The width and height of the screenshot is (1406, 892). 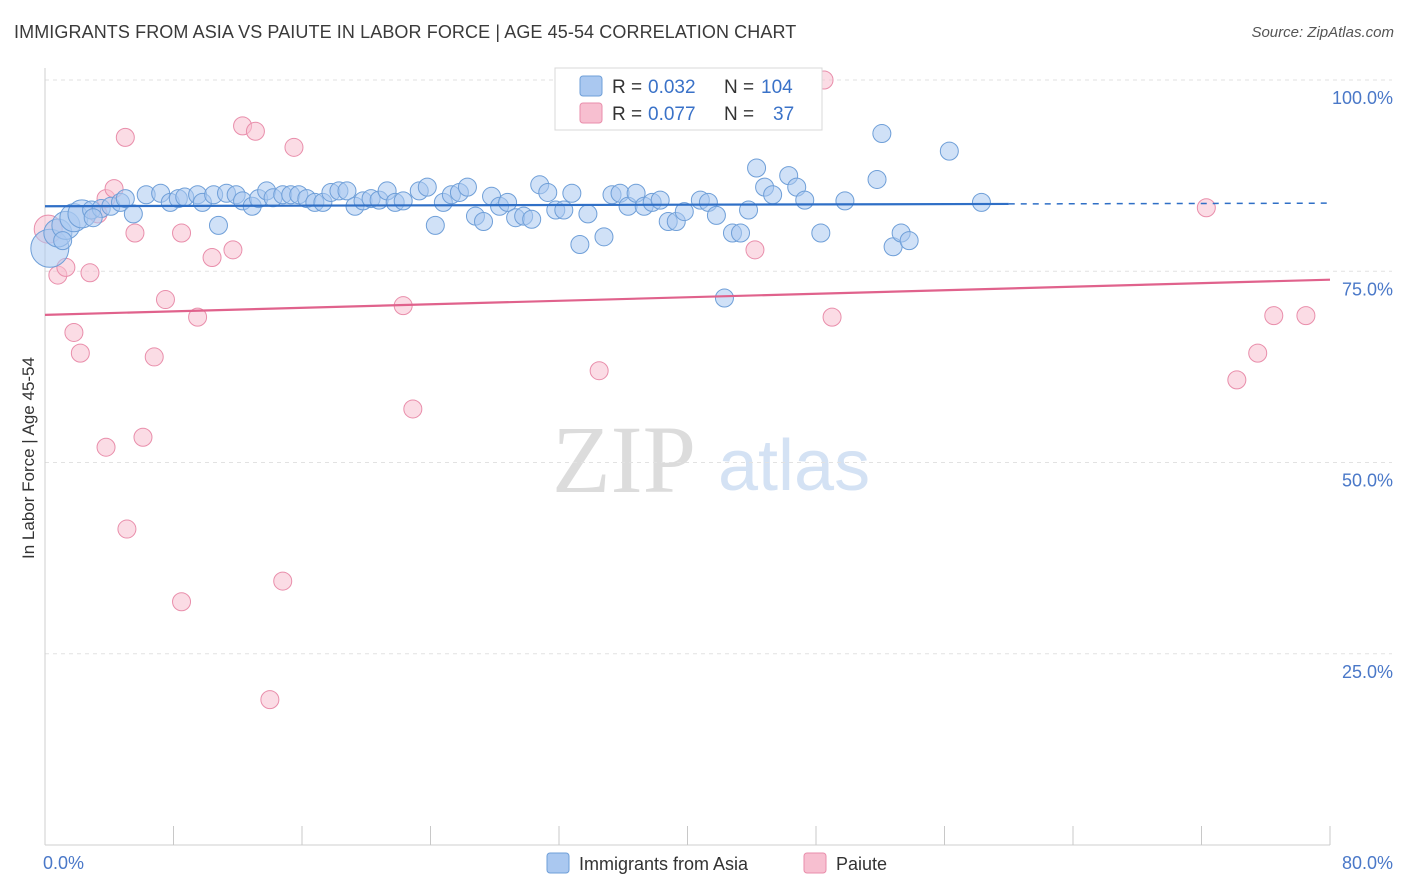 What do you see at coordinates (558, 863) in the screenshot?
I see `bottom-legend-swatch-asia` at bounding box center [558, 863].